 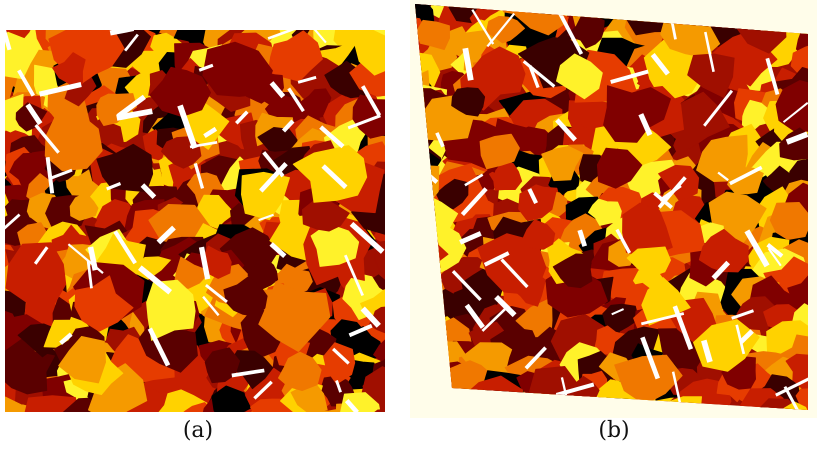 What do you see at coordinates (614, 430) in the screenshot?
I see `caption-b: (b)` at bounding box center [614, 430].